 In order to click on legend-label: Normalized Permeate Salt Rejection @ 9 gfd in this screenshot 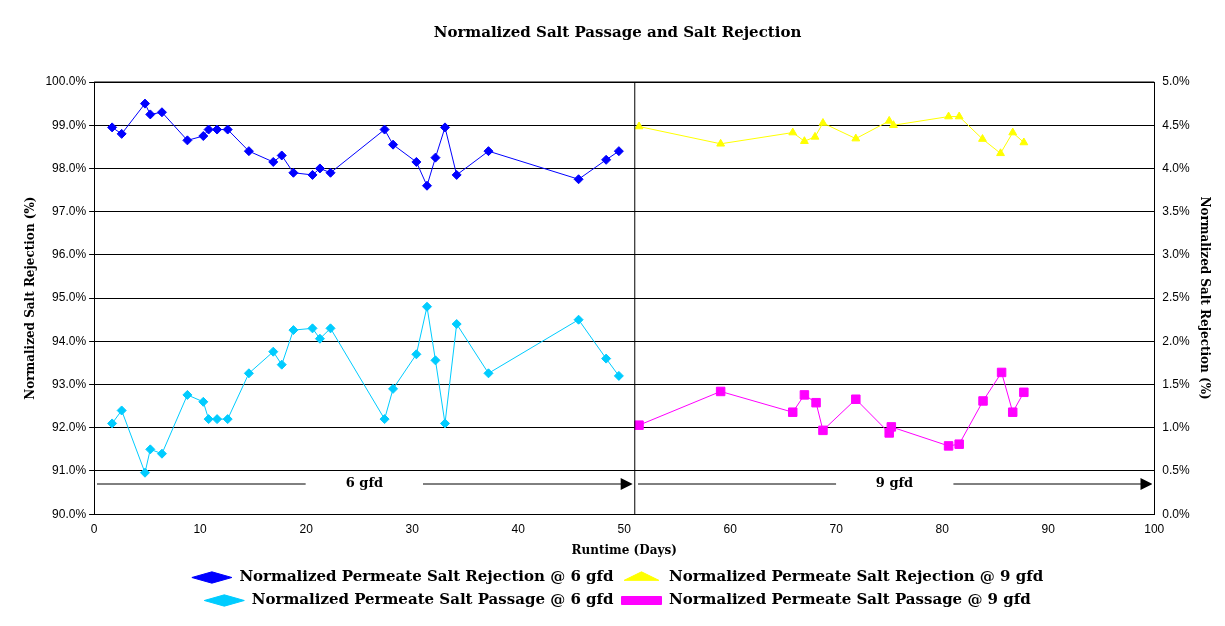, I will do `click(856, 576)`.